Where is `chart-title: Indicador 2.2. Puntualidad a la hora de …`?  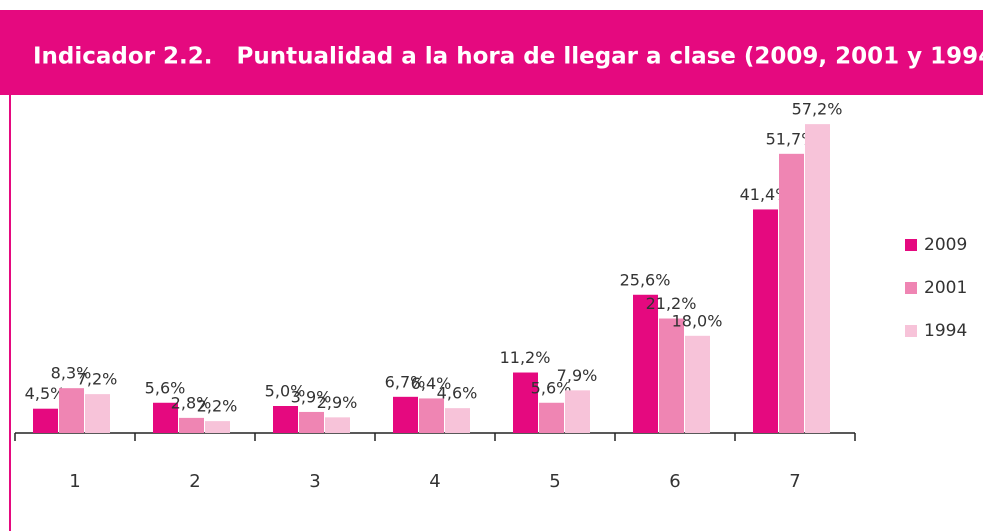 chart-title: Indicador 2.2. Puntualidad a la hora de … is located at coordinates (508, 57).